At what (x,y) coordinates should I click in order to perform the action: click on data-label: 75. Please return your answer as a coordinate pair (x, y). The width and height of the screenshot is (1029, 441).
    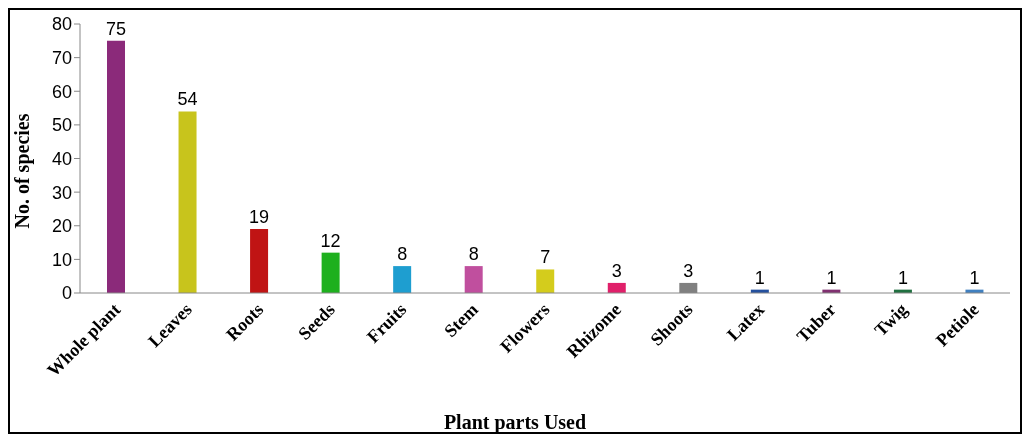
    Looking at the image, I should click on (116, 28).